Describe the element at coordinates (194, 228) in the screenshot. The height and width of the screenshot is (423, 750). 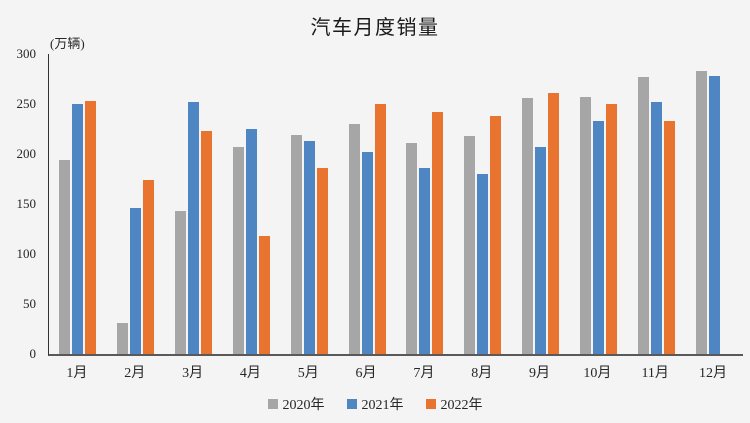
I see `bar-2021年-3月` at that location.